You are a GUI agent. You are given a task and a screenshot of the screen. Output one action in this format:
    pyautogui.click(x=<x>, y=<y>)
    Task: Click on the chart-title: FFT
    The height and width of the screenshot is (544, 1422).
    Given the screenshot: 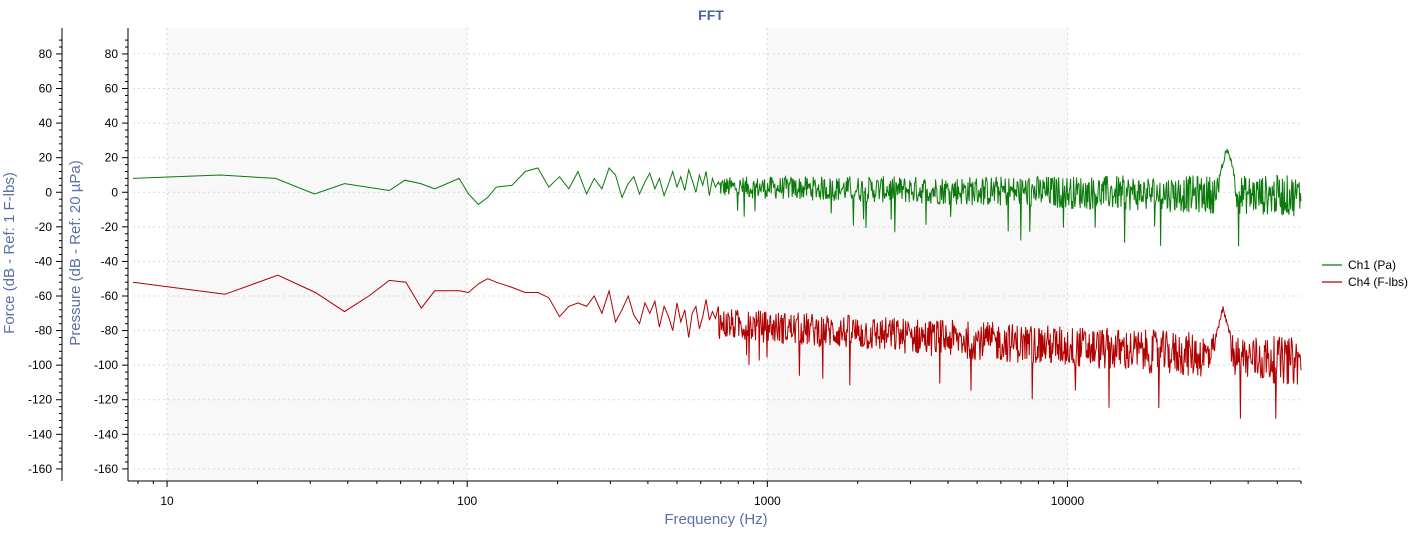 What is the action you would take?
    pyautogui.click(x=711, y=15)
    